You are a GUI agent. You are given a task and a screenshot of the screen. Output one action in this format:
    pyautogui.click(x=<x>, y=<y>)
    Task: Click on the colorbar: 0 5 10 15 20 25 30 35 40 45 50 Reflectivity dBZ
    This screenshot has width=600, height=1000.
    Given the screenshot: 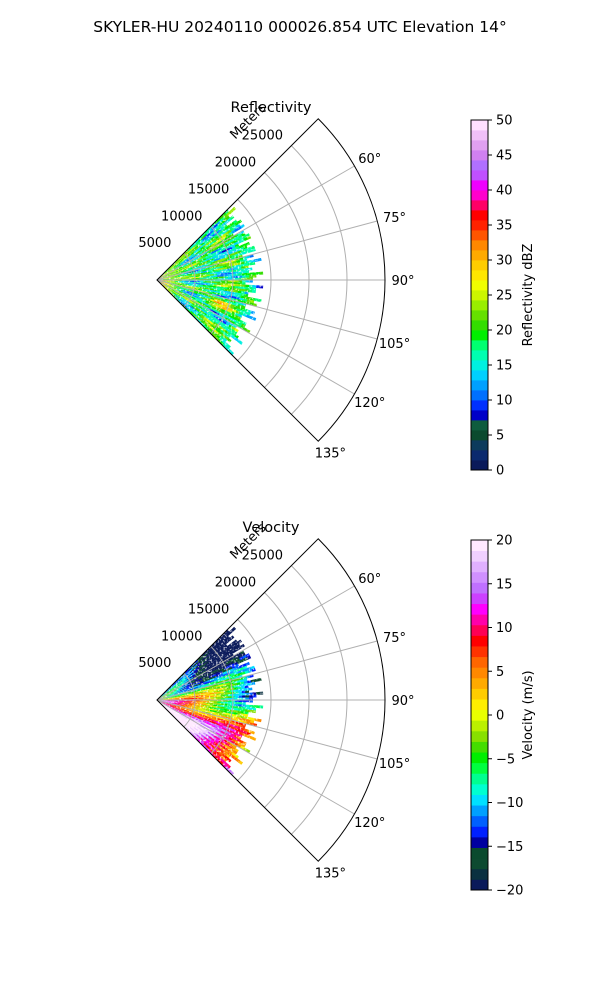 What is the action you would take?
    pyautogui.click(x=503, y=296)
    